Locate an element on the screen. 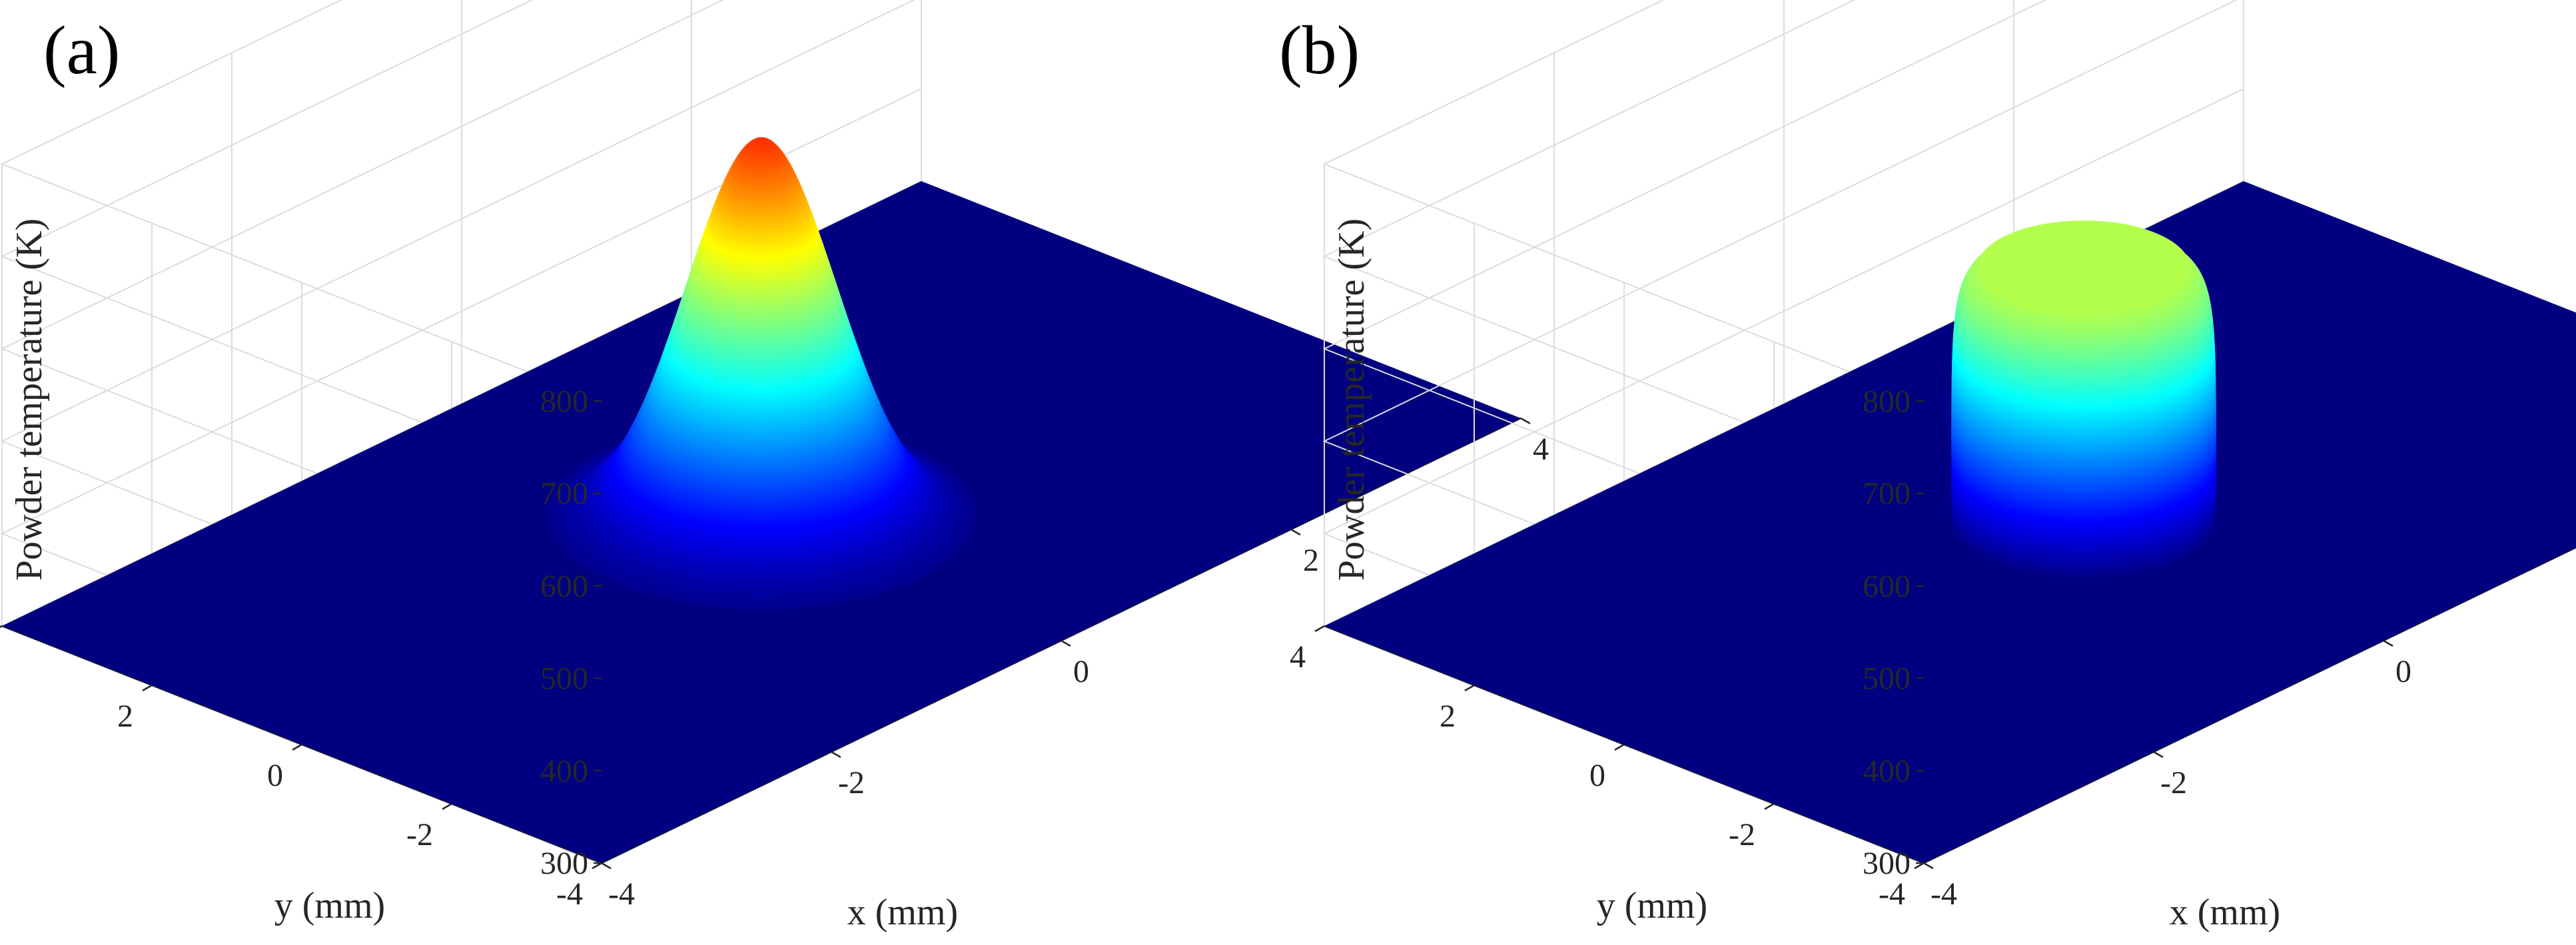  panel-label: (a) is located at coordinates (82, 50).